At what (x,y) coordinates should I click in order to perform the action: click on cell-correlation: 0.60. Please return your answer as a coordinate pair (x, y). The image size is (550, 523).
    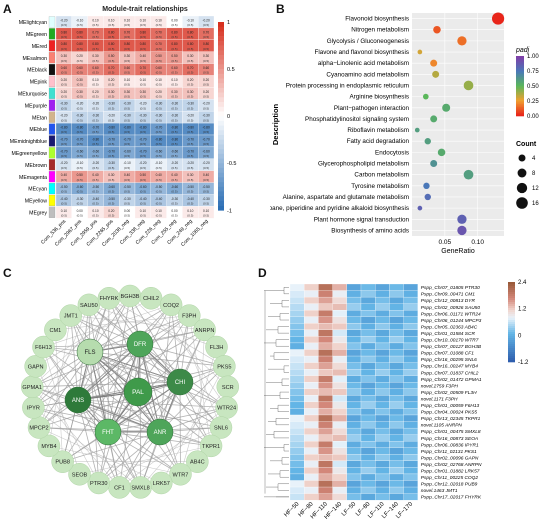
    Looking at the image, I should click on (64, 68).